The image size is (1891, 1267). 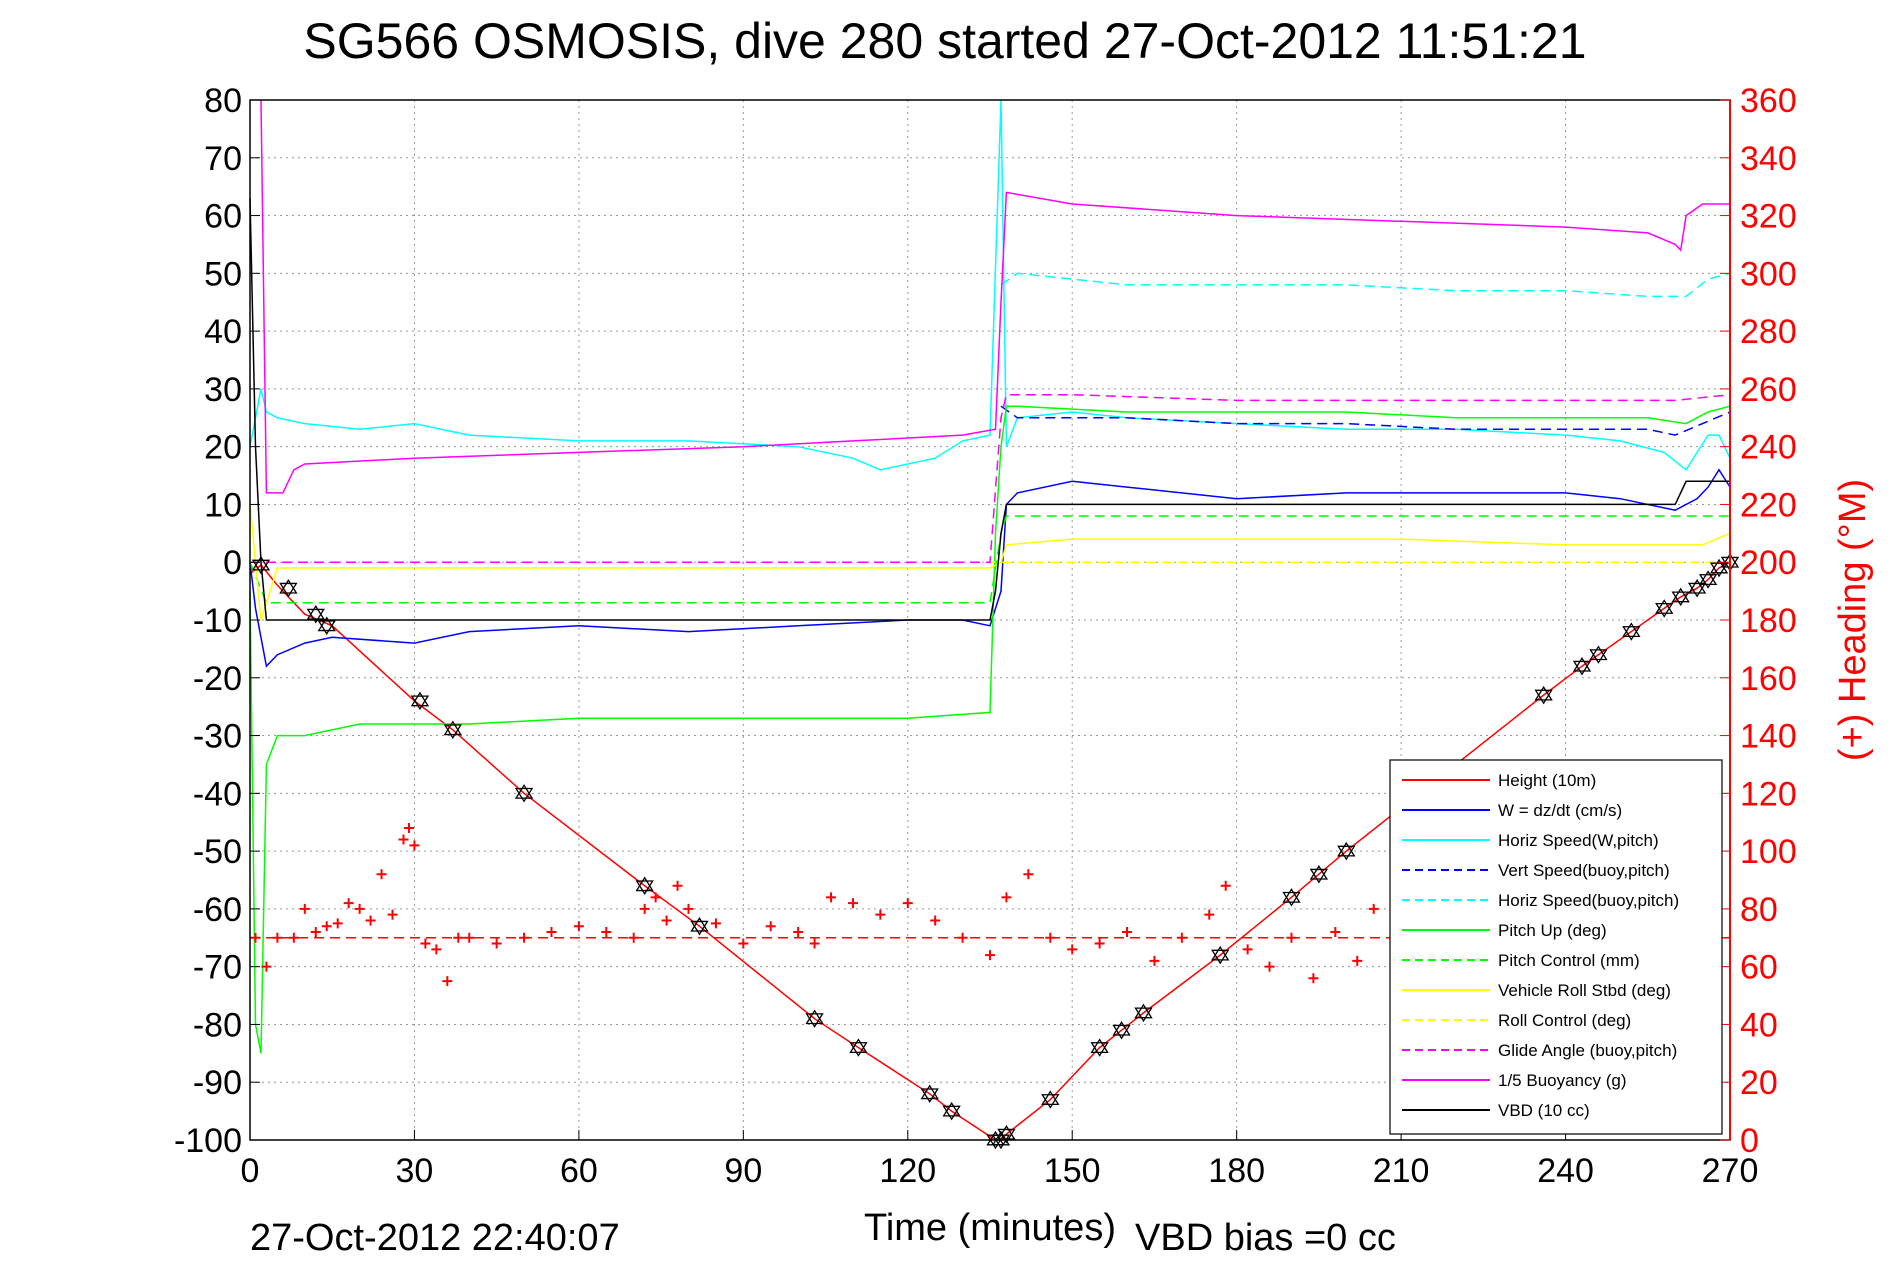 What do you see at coordinates (217, 621) in the screenshot?
I see `y-tick-label: -10` at bounding box center [217, 621].